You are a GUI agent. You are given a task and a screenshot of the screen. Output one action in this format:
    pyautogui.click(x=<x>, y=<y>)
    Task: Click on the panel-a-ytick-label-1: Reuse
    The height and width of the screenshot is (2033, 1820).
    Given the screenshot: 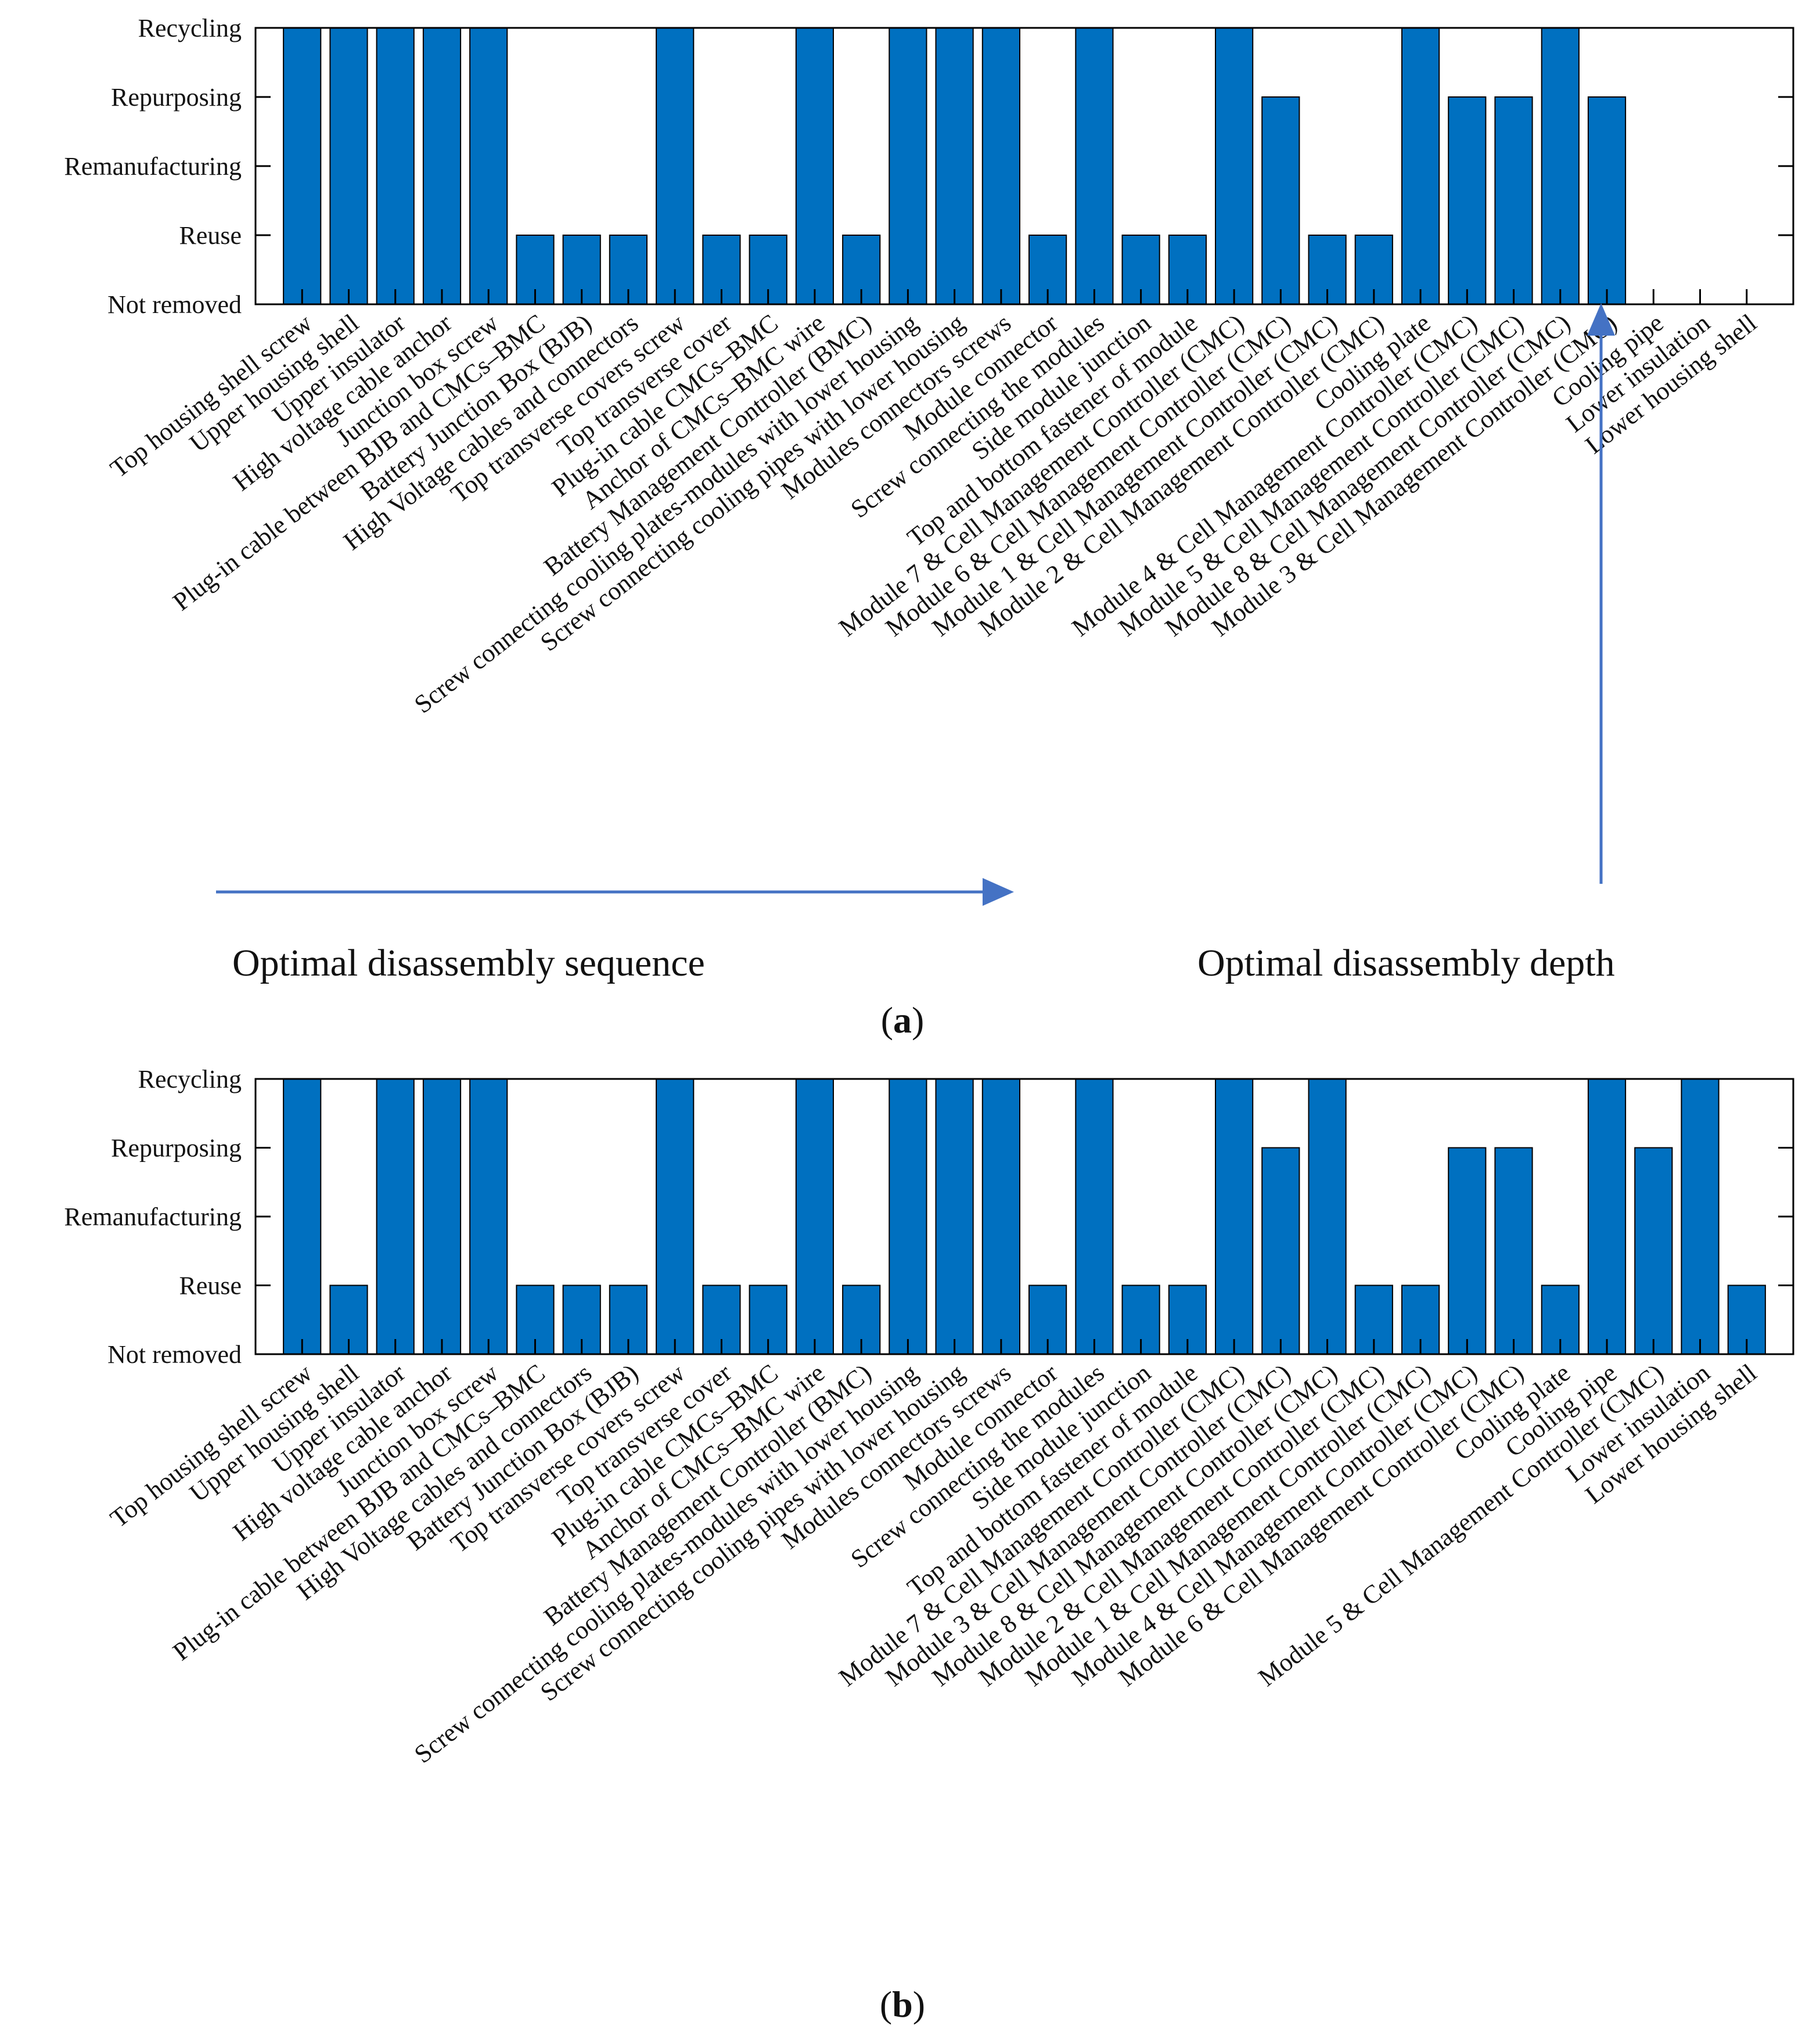 What is the action you would take?
    pyautogui.click(x=210, y=235)
    